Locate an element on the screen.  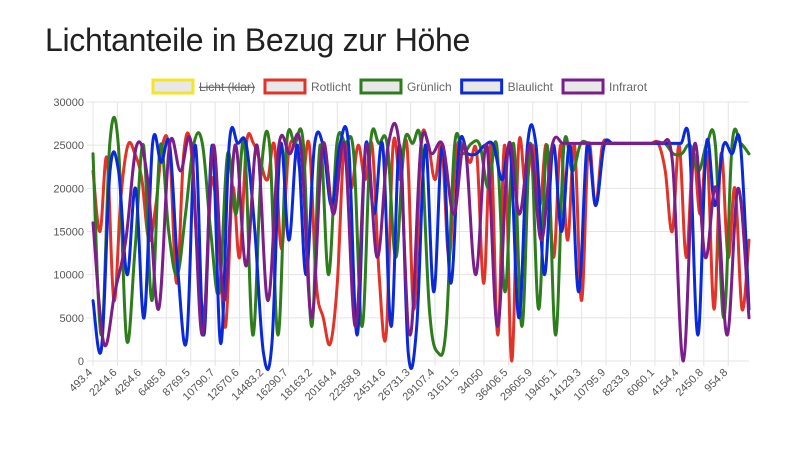
x-tick-label: 2450.8 is located at coordinates (690, 383).